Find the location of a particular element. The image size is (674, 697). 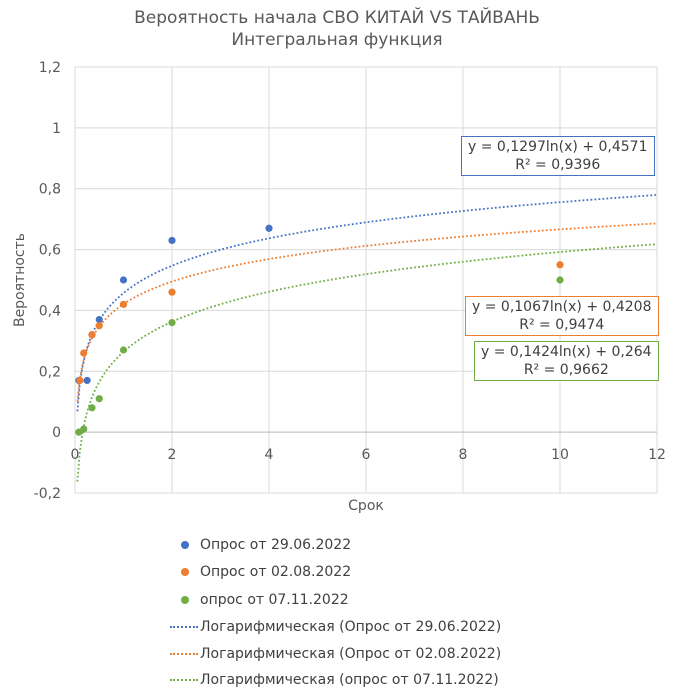

r2-text: R² = 0,9474 is located at coordinates (562, 325).